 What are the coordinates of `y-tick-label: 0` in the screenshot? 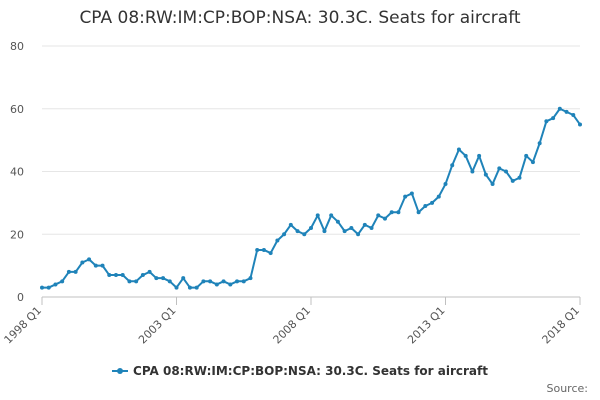 It's located at (20, 297).